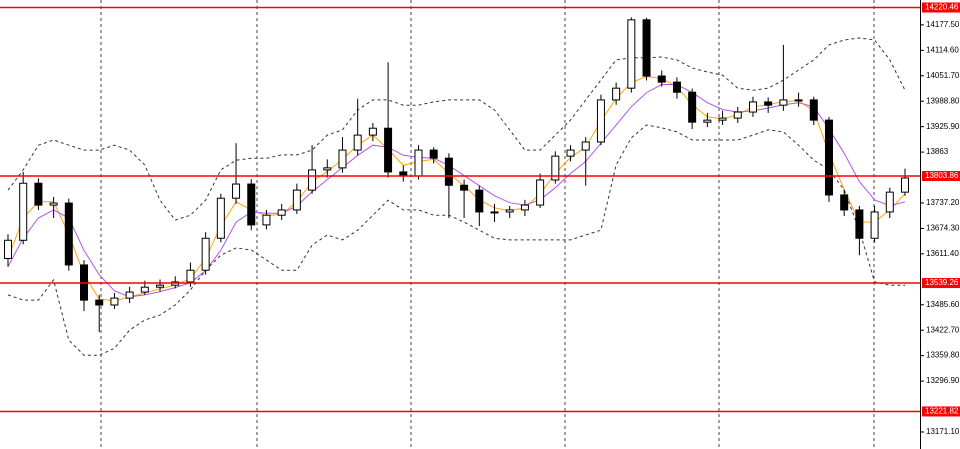 This screenshot has width=960, height=449. What do you see at coordinates (943, 24) in the screenshot?
I see `y-tick-label: 14177.50` at bounding box center [943, 24].